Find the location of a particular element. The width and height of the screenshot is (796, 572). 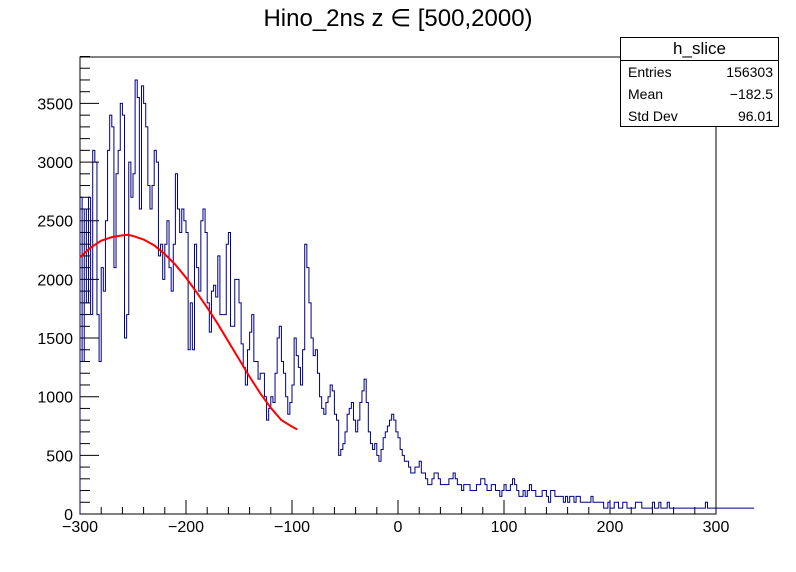

x-tick-label: 200 is located at coordinates (610, 527).